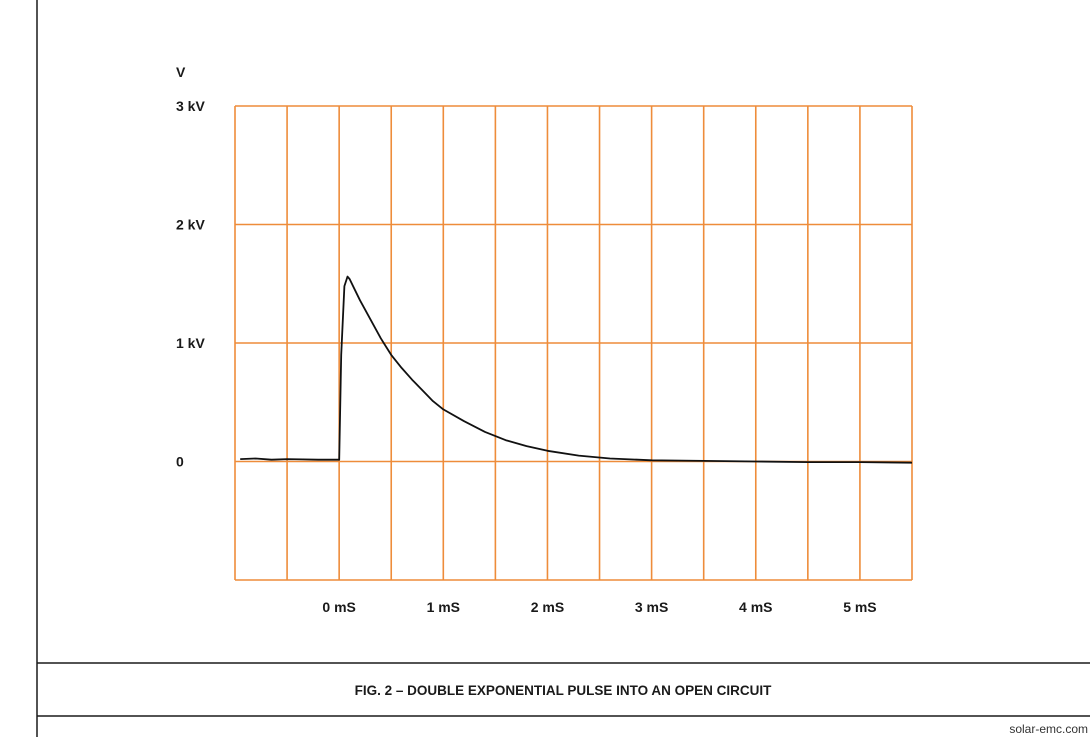 This screenshot has height=737, width=1090. What do you see at coordinates (181, 72) in the screenshot?
I see `y-axis-label: V` at bounding box center [181, 72].